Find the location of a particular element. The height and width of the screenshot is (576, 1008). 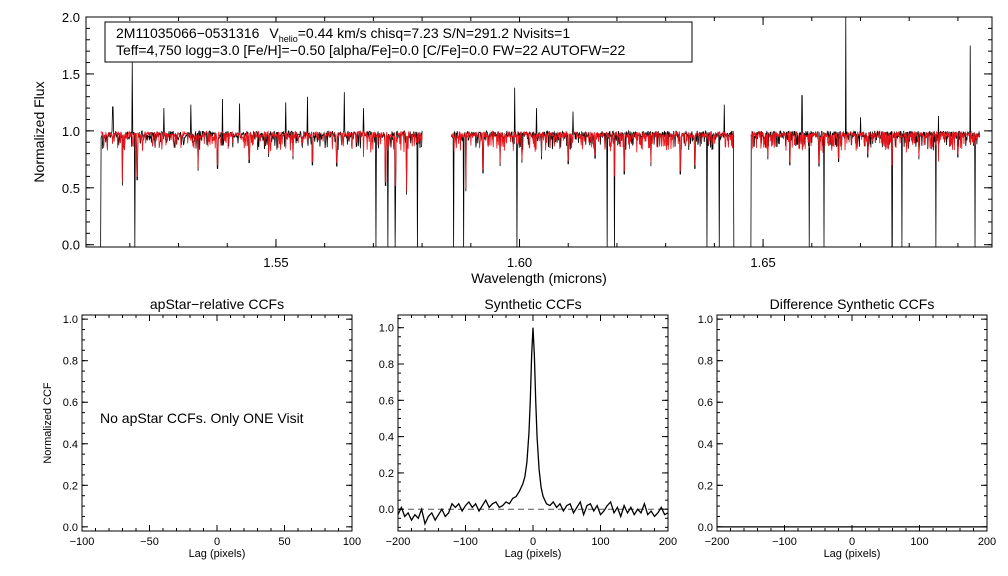

difference-ccf-y-ticks: 0.0 0.2 0.4 0.6 0.8 1.0 is located at coordinates (842, 424).